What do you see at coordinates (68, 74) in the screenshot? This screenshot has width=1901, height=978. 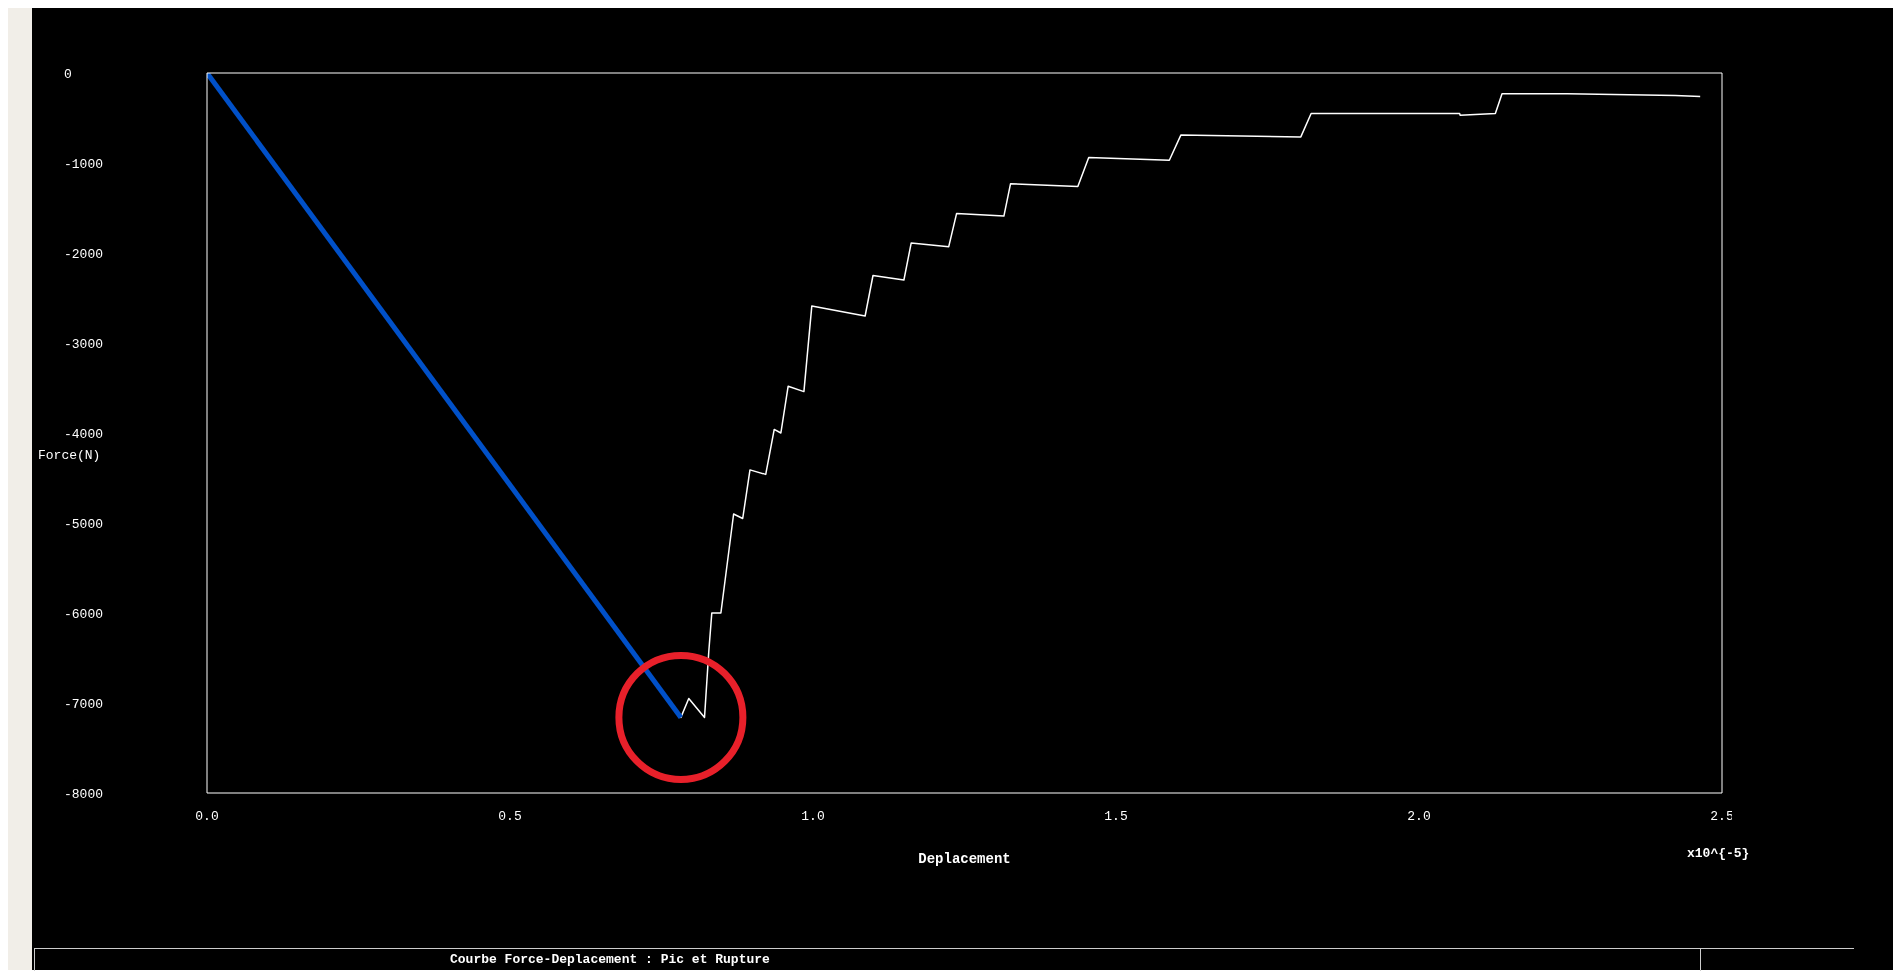 I see `y-tick-label: 0` at bounding box center [68, 74].